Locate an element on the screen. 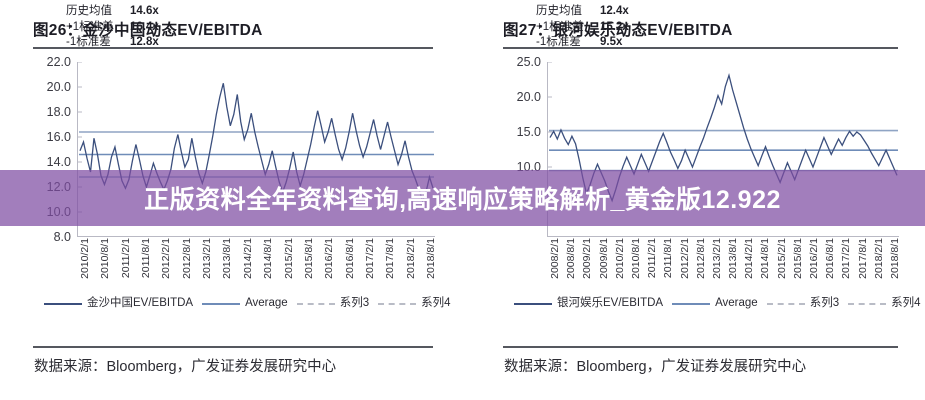 The width and height of the screenshot is (925, 400). legend-item: Average is located at coordinates (715, 303).